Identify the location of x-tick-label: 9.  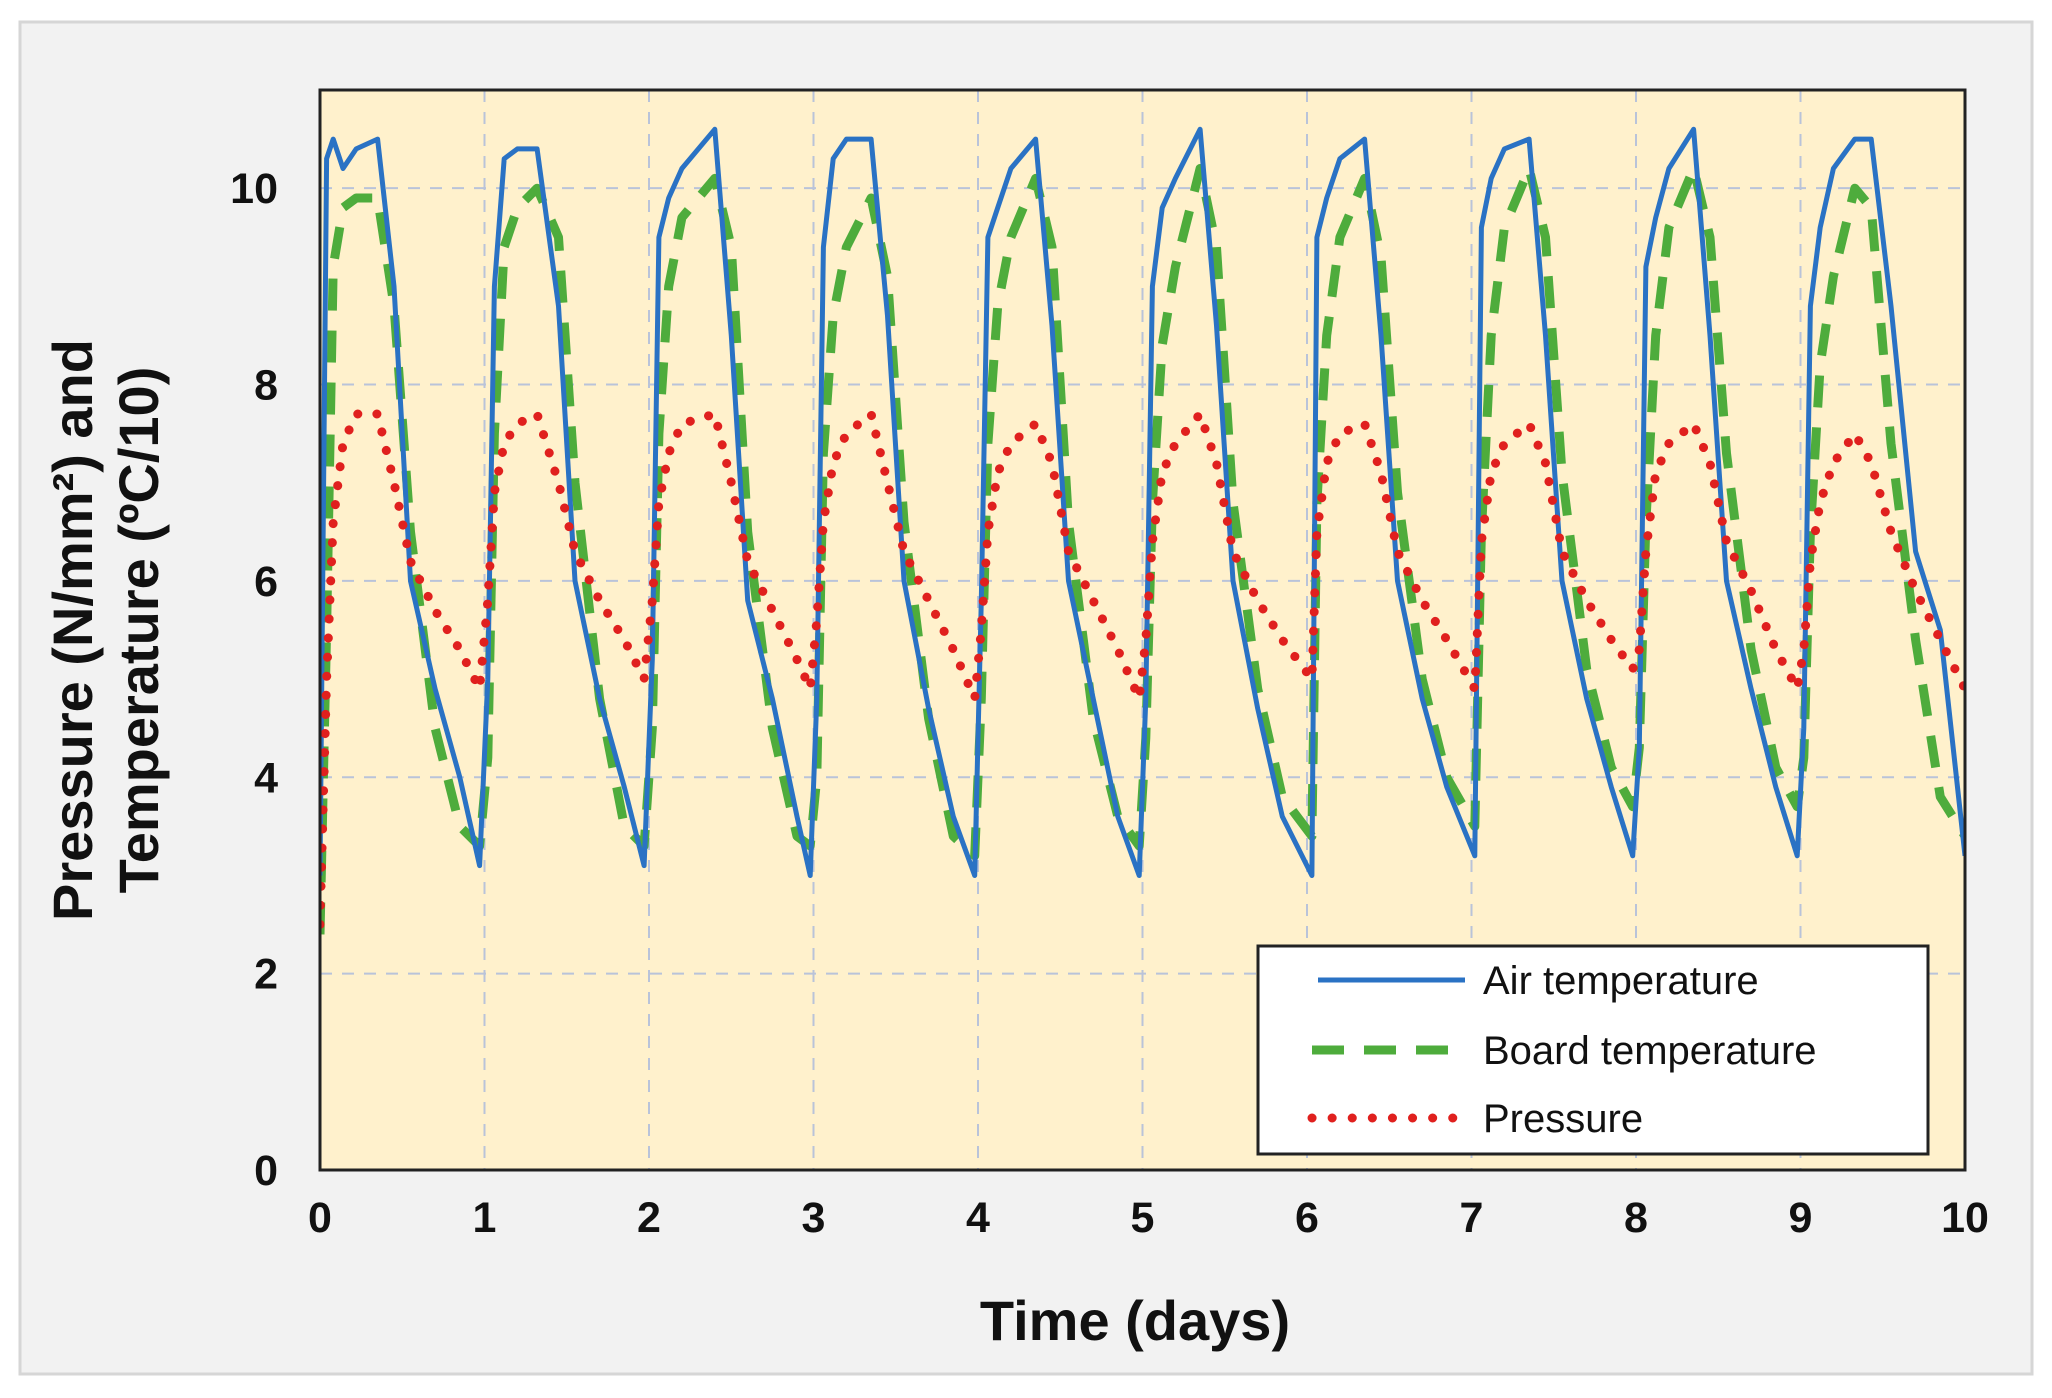
(1801, 1218).